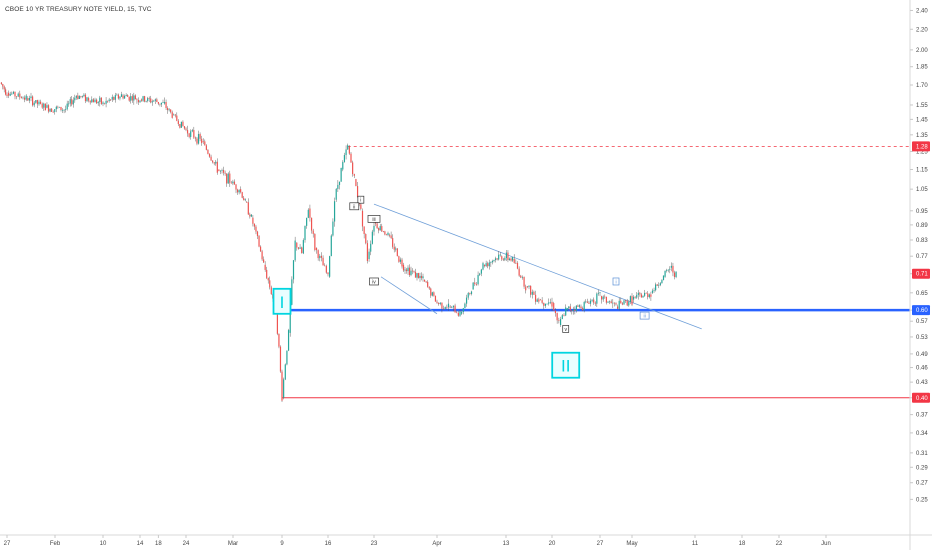 Image resolution: width=932 pixels, height=555 pixels. I want to click on y-tick-label: 0.25, so click(922, 500).